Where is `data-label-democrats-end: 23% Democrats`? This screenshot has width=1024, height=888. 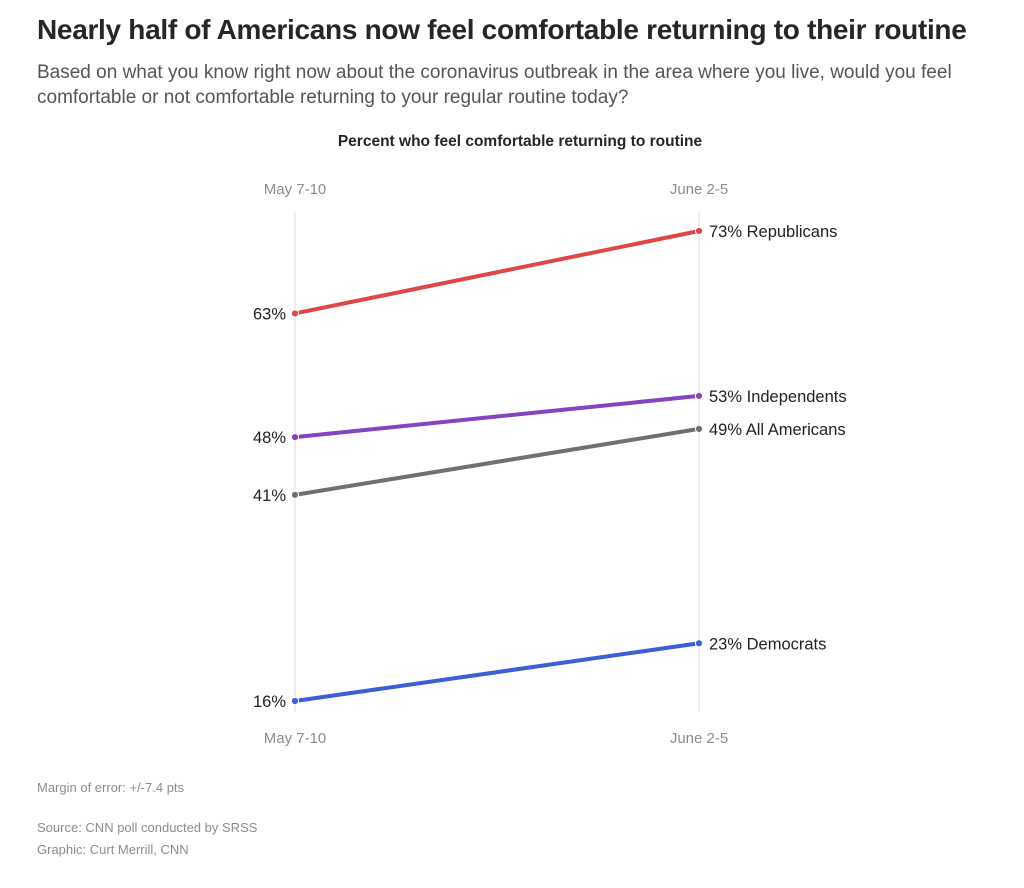 data-label-democrats-end: 23% Democrats is located at coordinates (767, 644).